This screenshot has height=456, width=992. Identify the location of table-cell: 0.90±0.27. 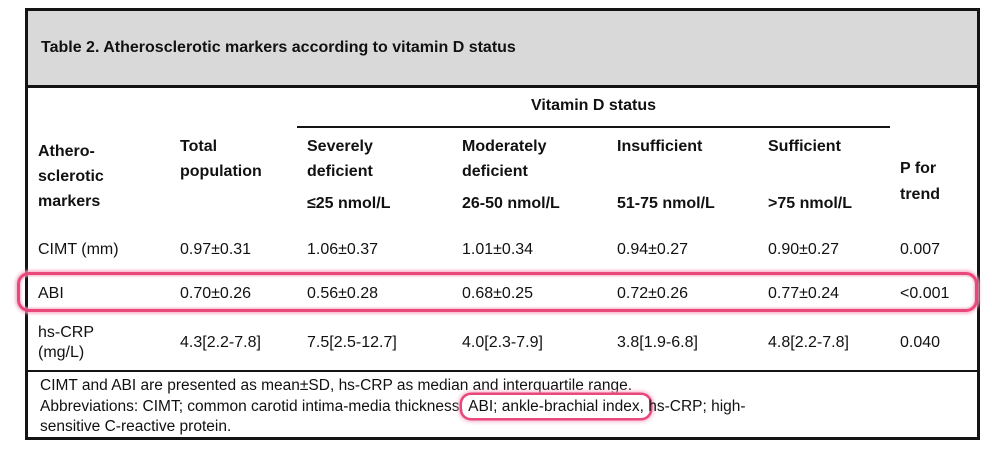
(804, 249).